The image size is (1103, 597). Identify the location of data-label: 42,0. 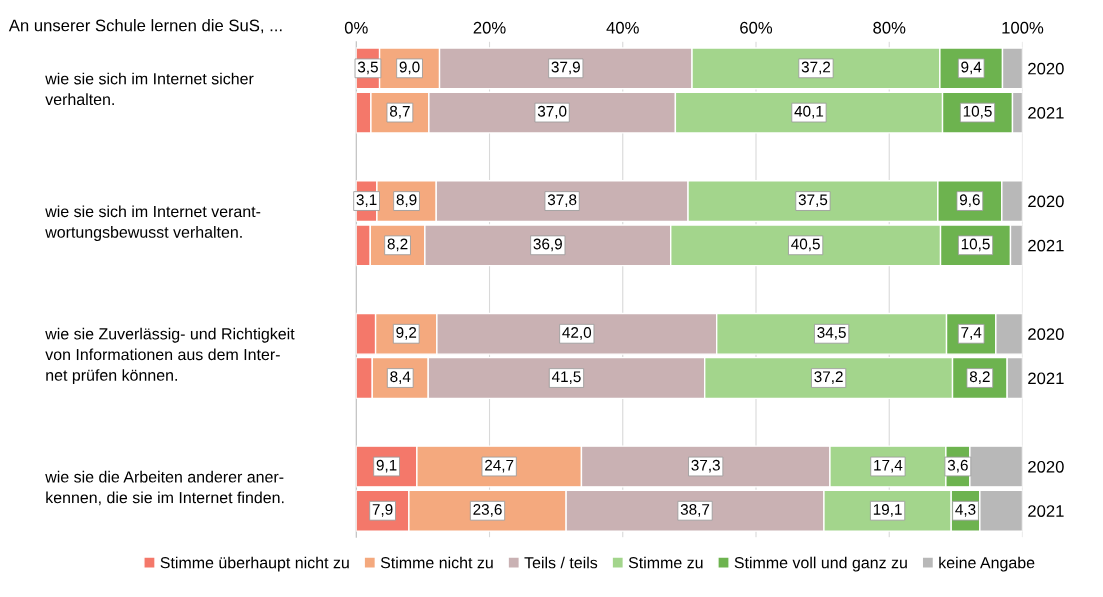
(577, 333).